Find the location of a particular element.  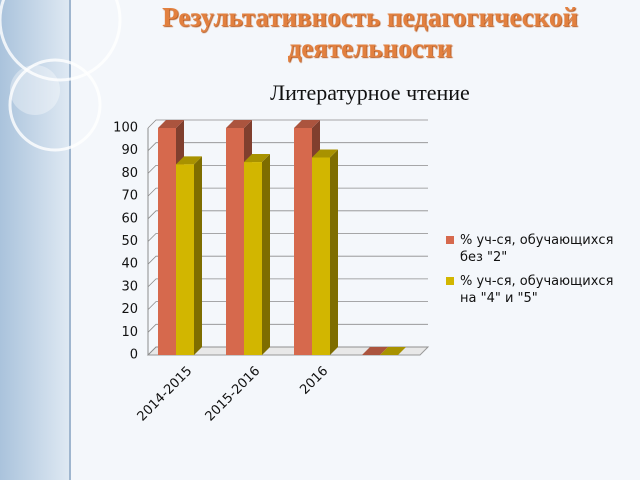

y-tick-label: 90 is located at coordinates (129, 150).